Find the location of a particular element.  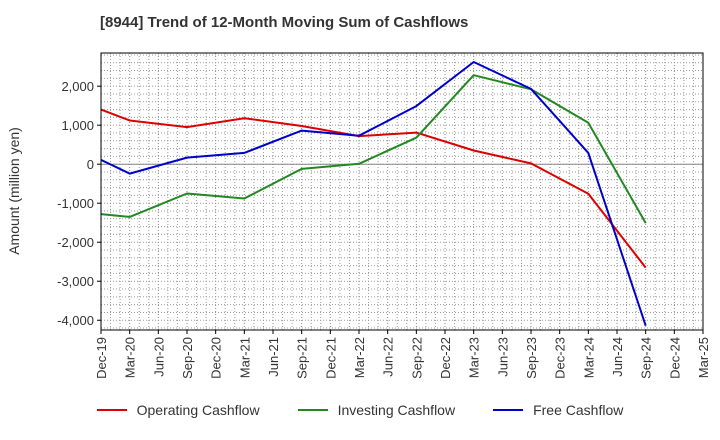

x-tick-label: Jun-24 is located at coordinates (617, 357).